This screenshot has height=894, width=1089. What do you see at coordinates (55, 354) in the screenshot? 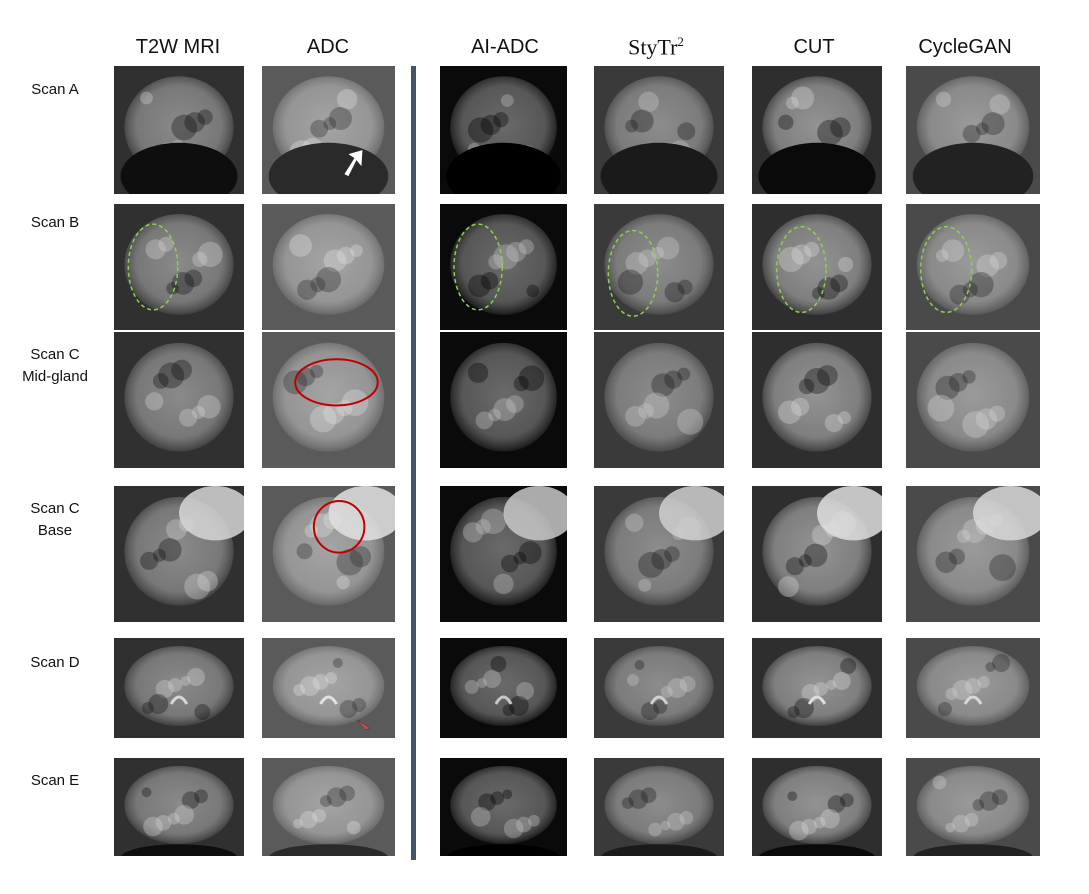
I see `row-label-line: Scan C` at bounding box center [55, 354].